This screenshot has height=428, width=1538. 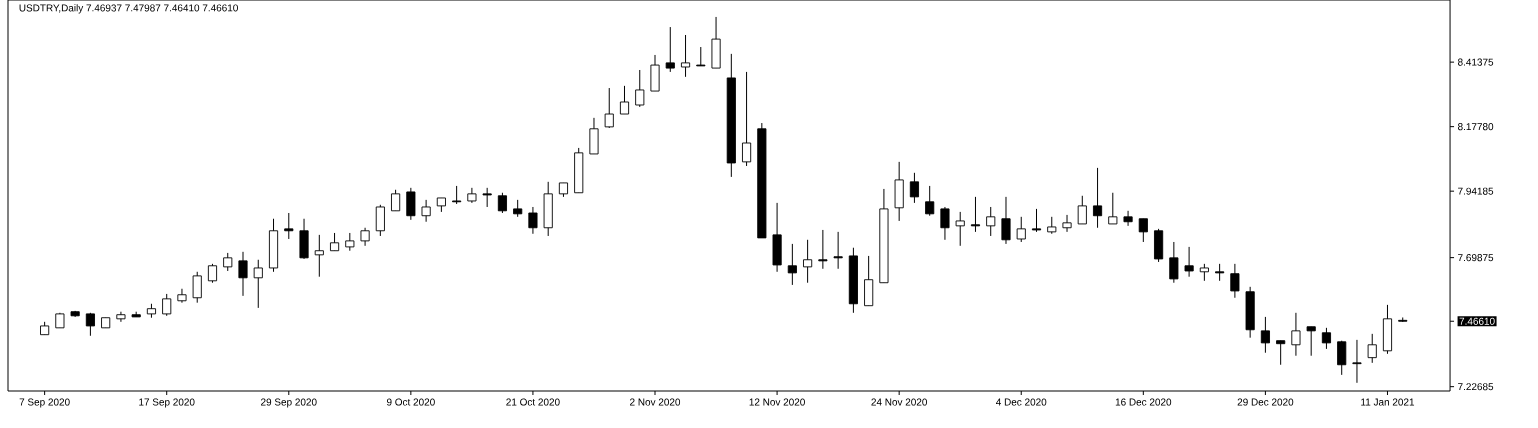 I want to click on x-tick-label: 16 Dec 2020, so click(x=1143, y=402).